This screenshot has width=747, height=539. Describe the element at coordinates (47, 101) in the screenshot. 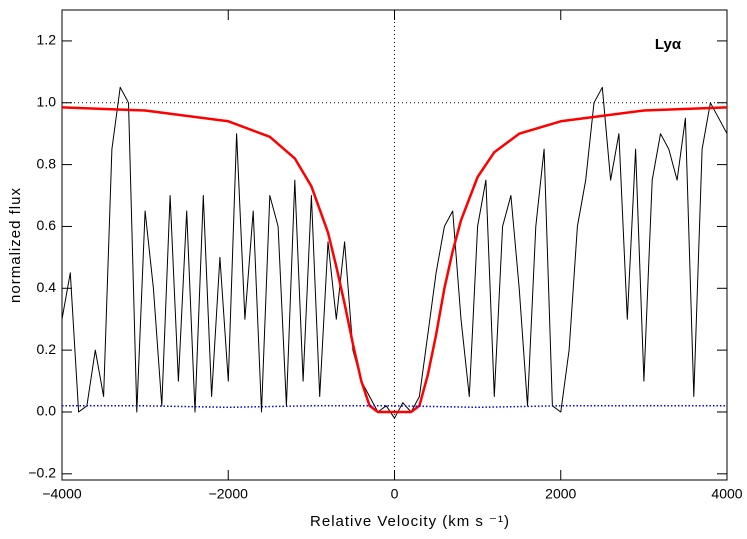

I see `y-tick-label: 1.0` at that location.